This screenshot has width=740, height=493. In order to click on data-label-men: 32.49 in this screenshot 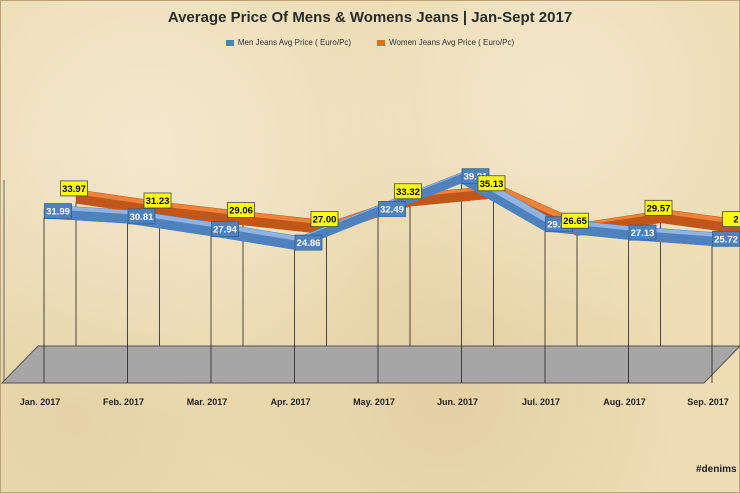, I will do `click(392, 209)`.